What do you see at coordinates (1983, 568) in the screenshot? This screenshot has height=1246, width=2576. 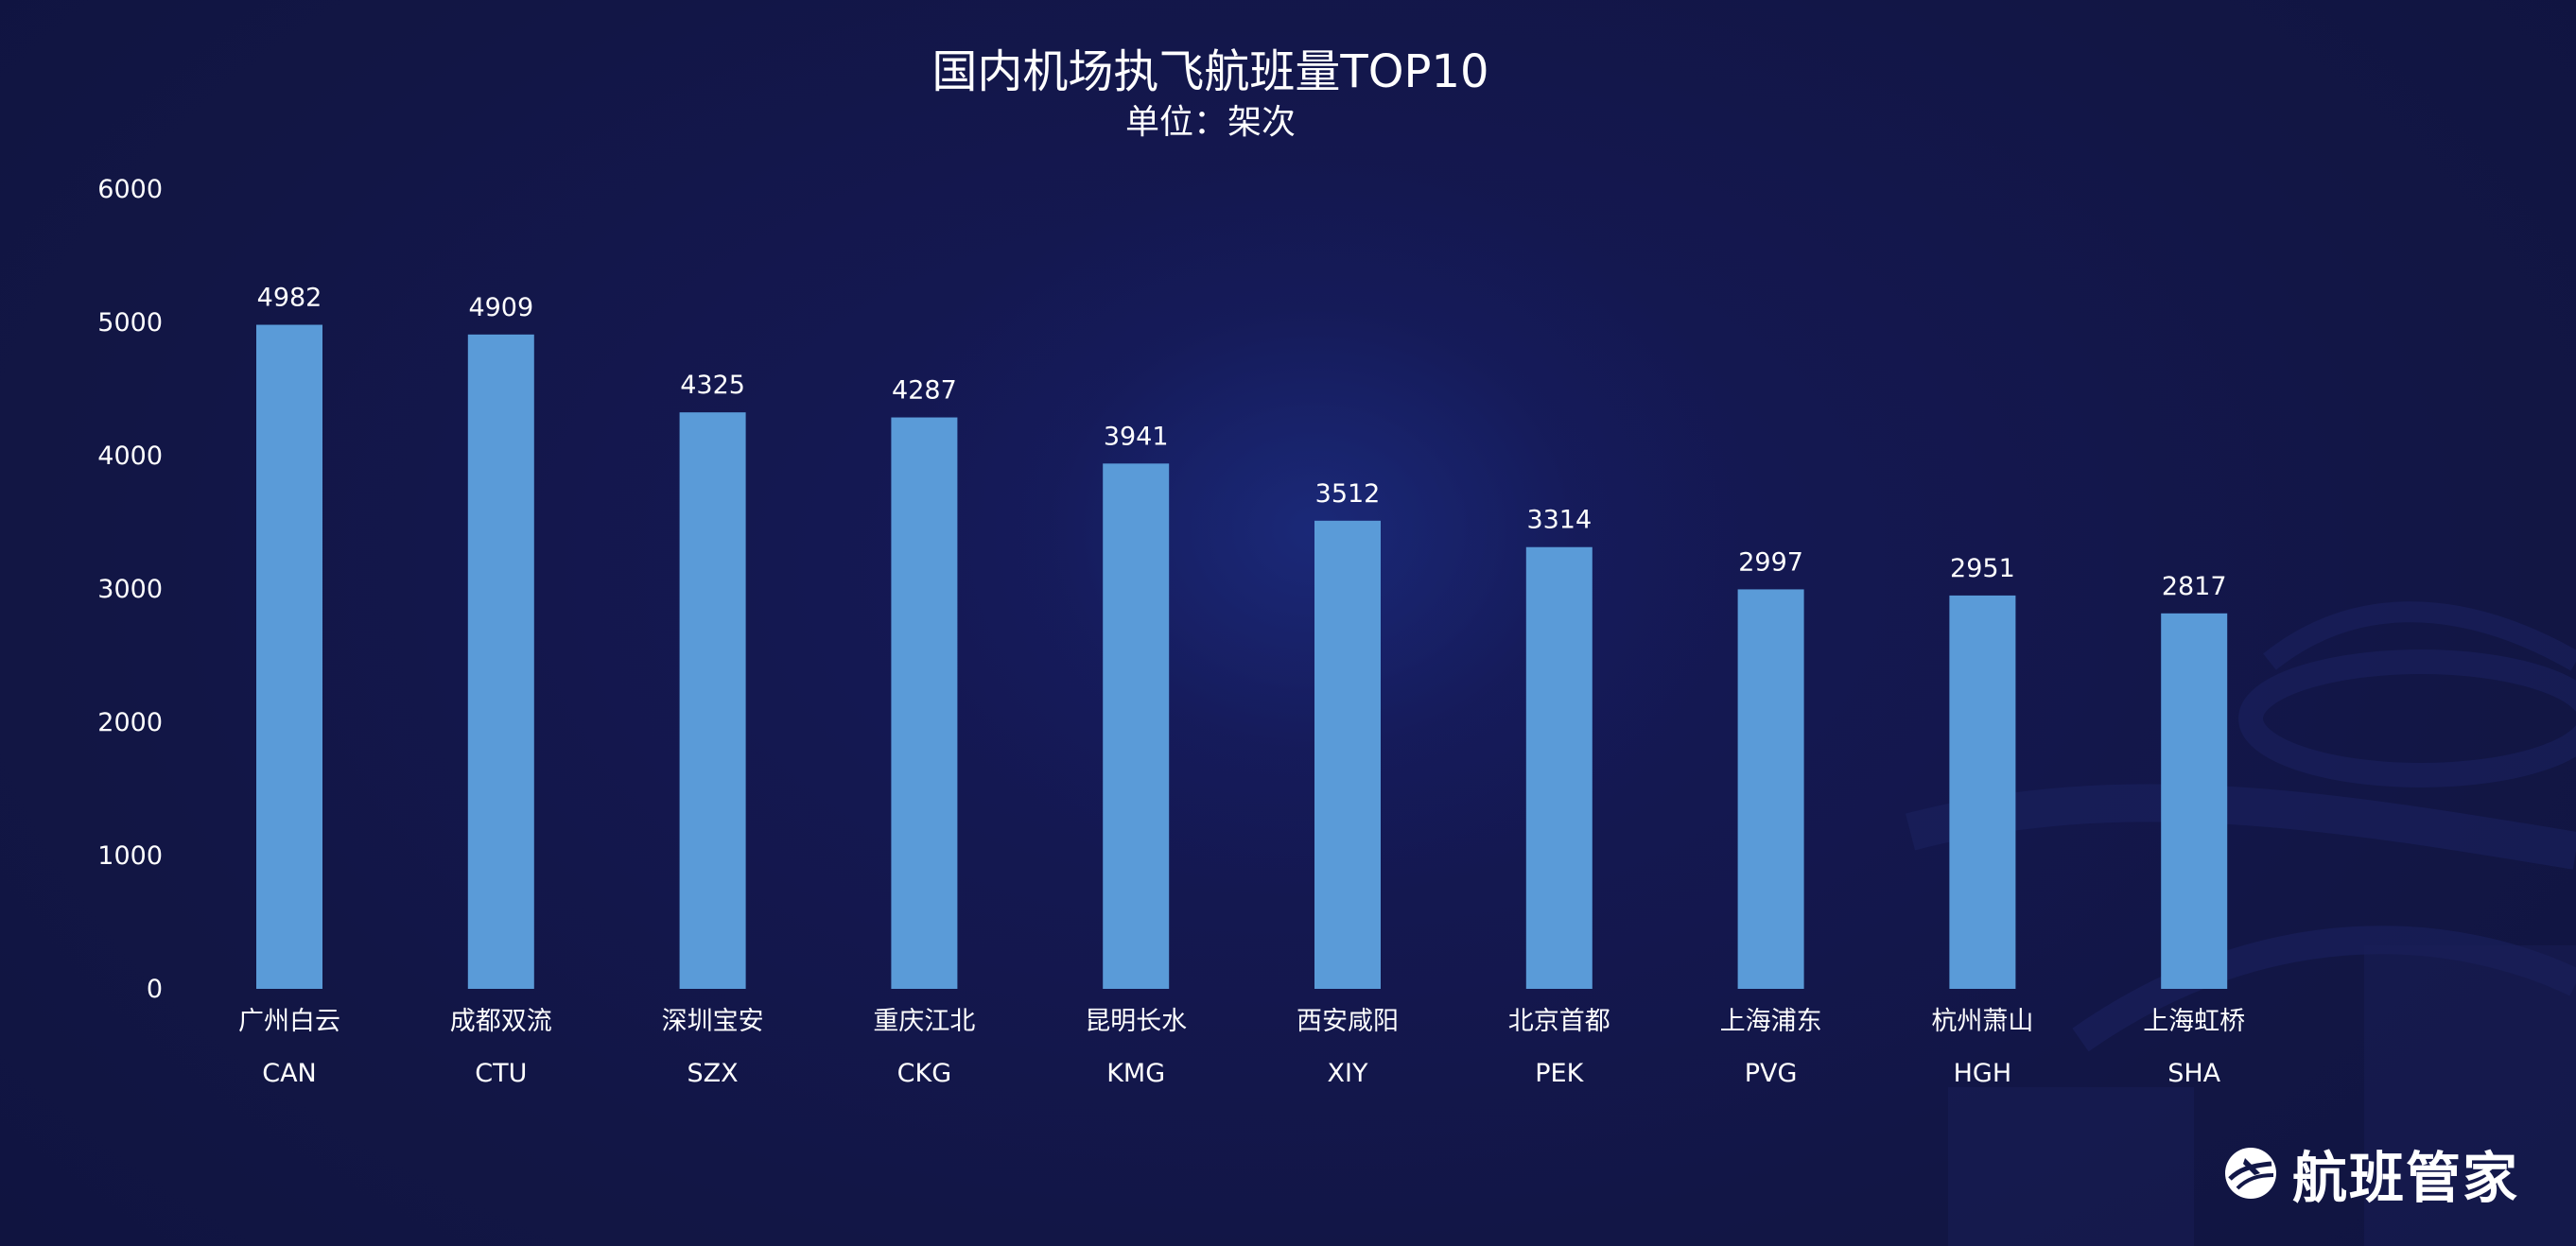 I see `data-label: 2951` at bounding box center [1983, 568].